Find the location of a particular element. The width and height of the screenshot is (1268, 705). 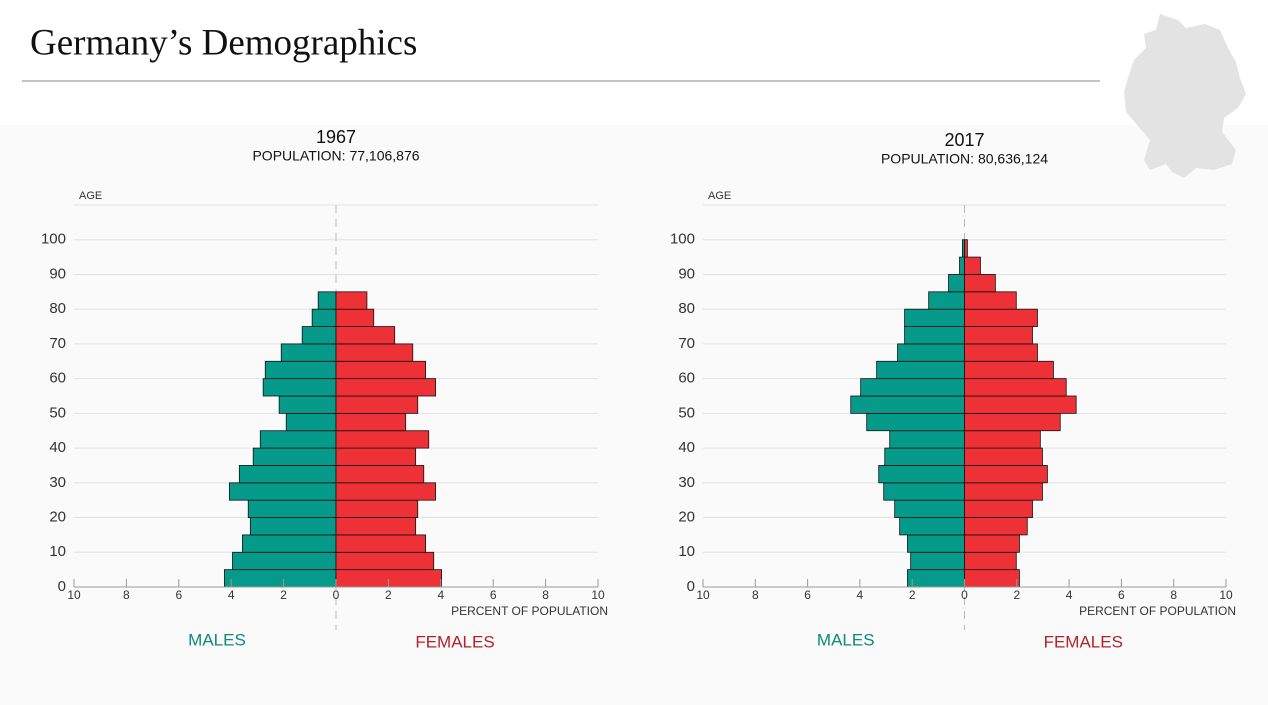

chart-subtitle: POPULATION: 80,636,124 is located at coordinates (964, 159).